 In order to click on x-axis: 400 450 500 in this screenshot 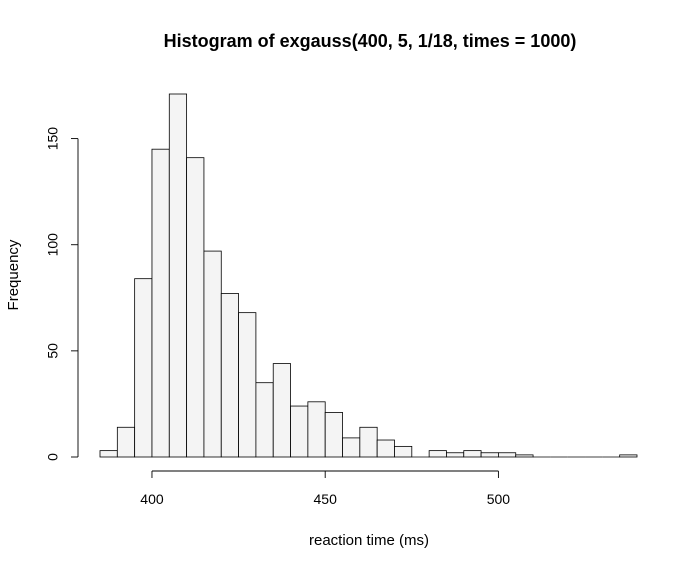, I will do `click(325, 488)`.